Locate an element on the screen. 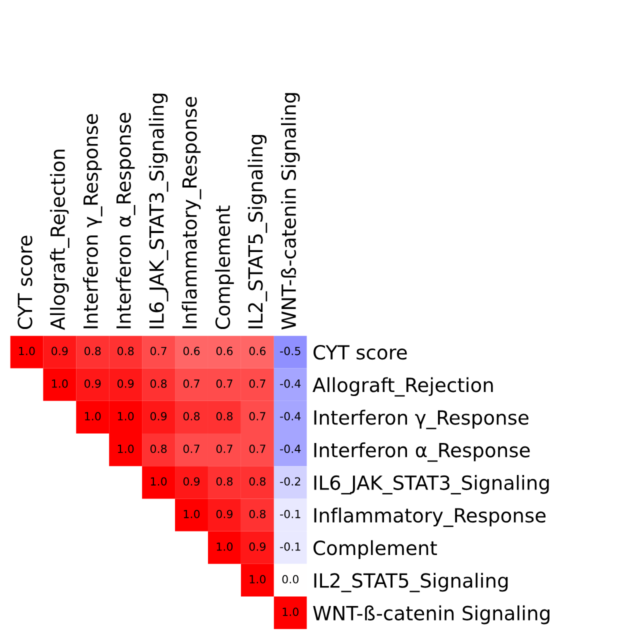 The image size is (638, 631). x-tick-label: IL6_JAK_STAT3_Signaling is located at coordinates (158, 211).